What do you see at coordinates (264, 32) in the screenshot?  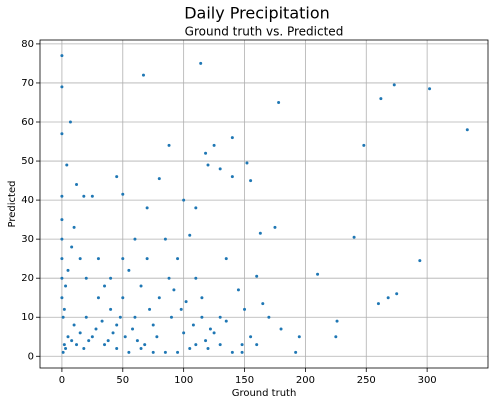 I see `chart-subtitle: Ground truth vs. Predicted` at bounding box center [264, 32].